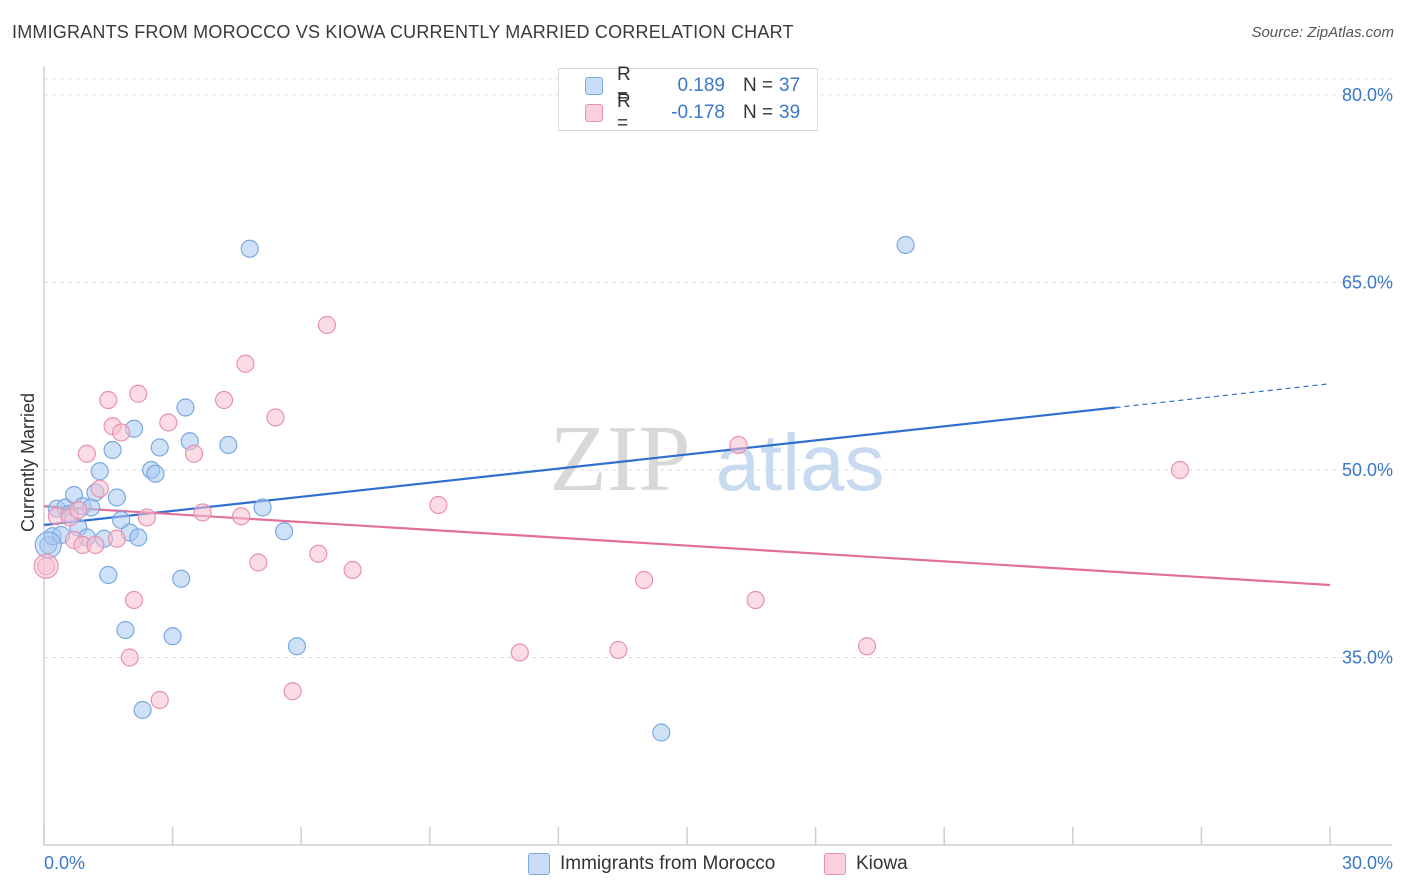 The image size is (1406, 892). Describe the element at coordinates (1367, 658) in the screenshot. I see `y-tick-label: 35.0%` at that location.